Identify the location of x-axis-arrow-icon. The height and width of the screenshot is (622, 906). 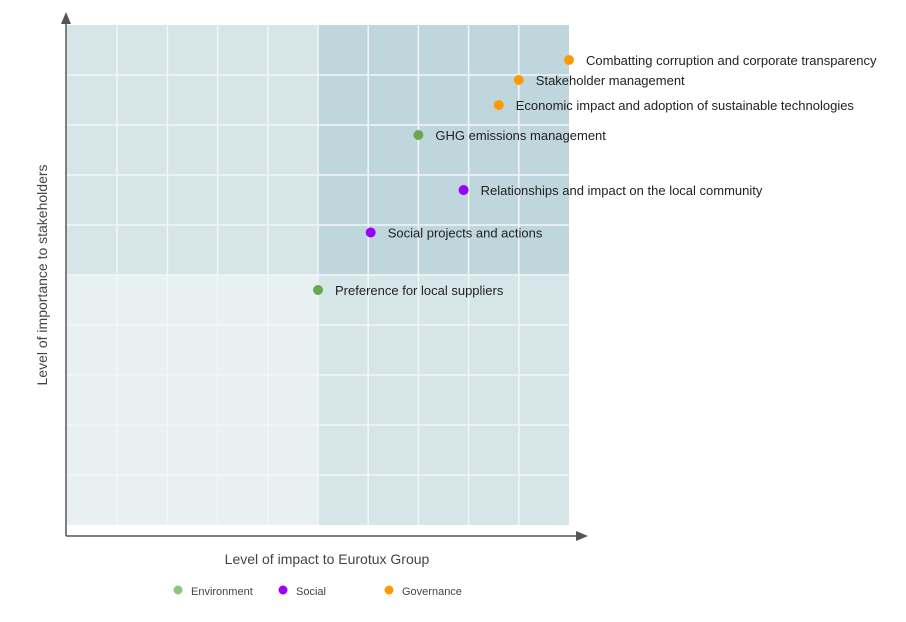
(582, 536).